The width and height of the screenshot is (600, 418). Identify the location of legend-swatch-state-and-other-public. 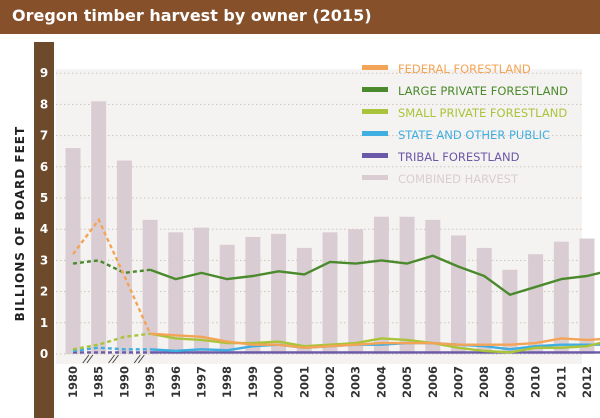
(375, 133).